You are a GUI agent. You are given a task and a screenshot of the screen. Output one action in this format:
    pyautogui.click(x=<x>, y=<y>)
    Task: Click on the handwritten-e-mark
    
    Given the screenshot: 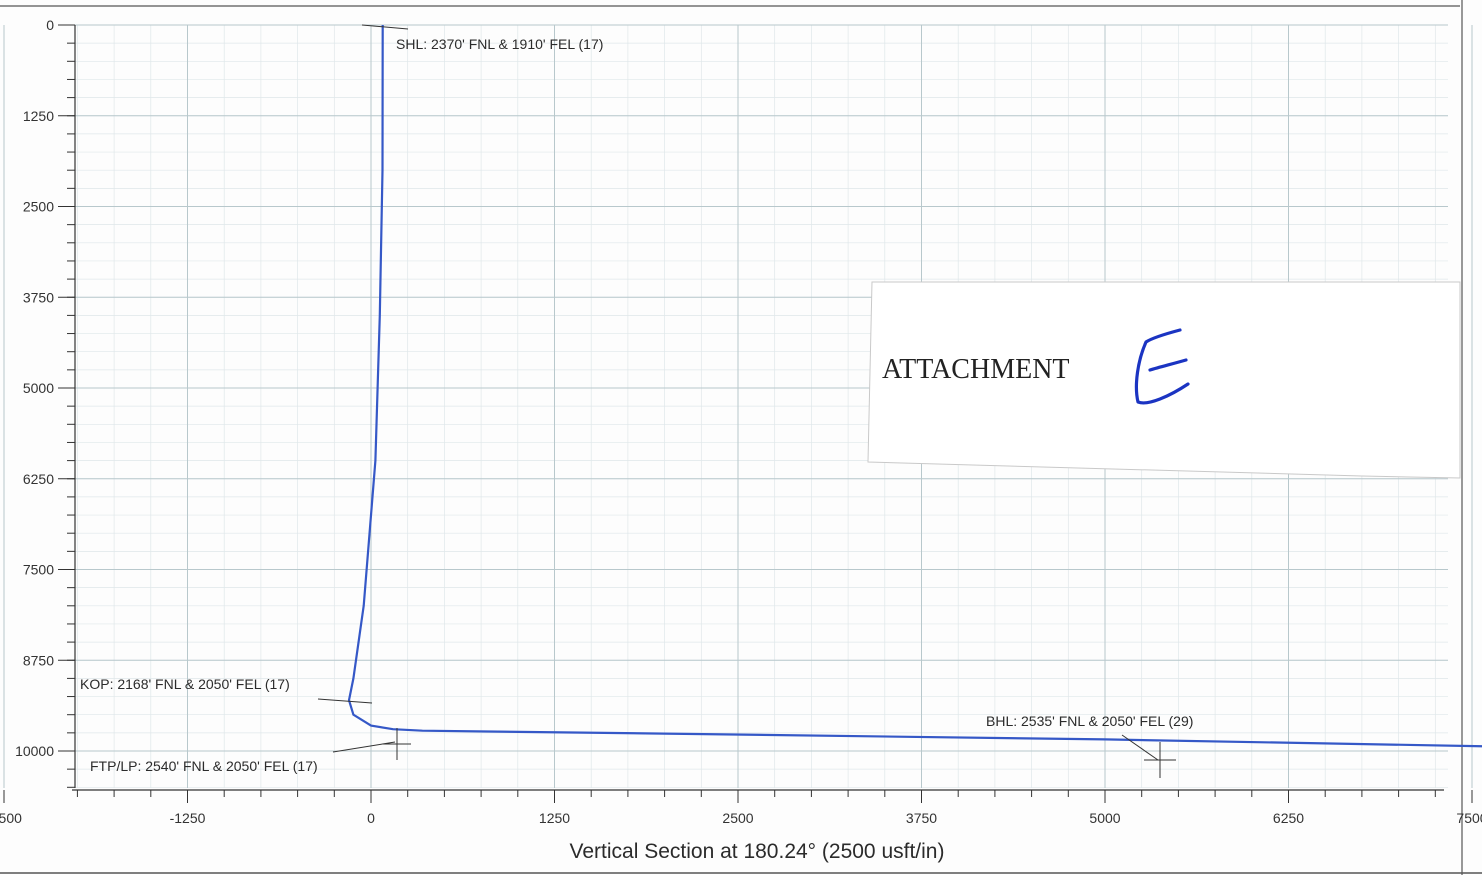 What is the action you would take?
    pyautogui.click(x=1162, y=366)
    